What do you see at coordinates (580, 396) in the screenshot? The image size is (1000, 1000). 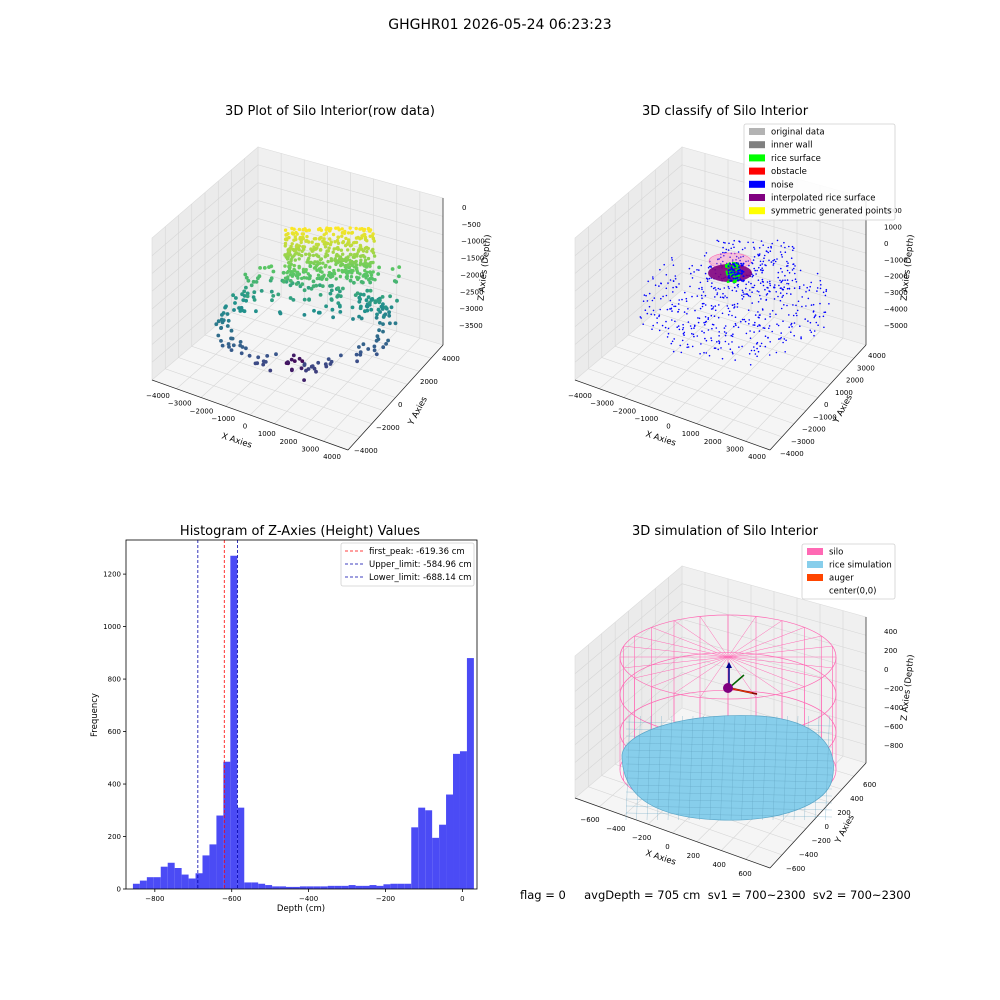 I see `classify-x-tick: −4000` at bounding box center [580, 396].